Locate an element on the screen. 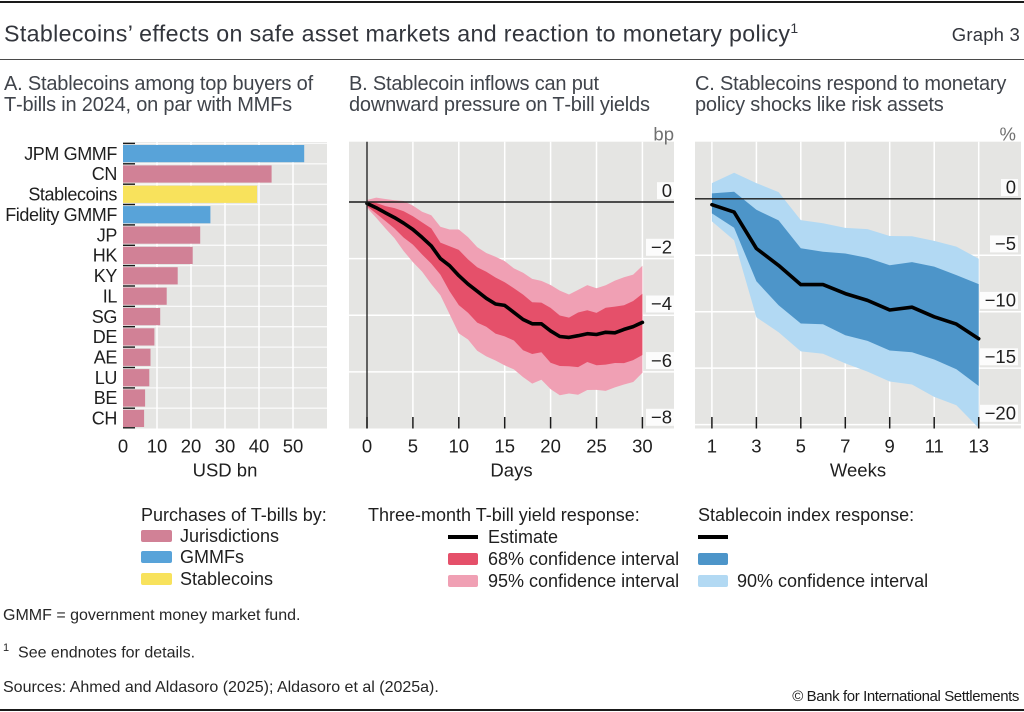 Image resolution: width=1024 pixels, height=712 pixels. svg-text: BE is located at coordinates (106, 398).